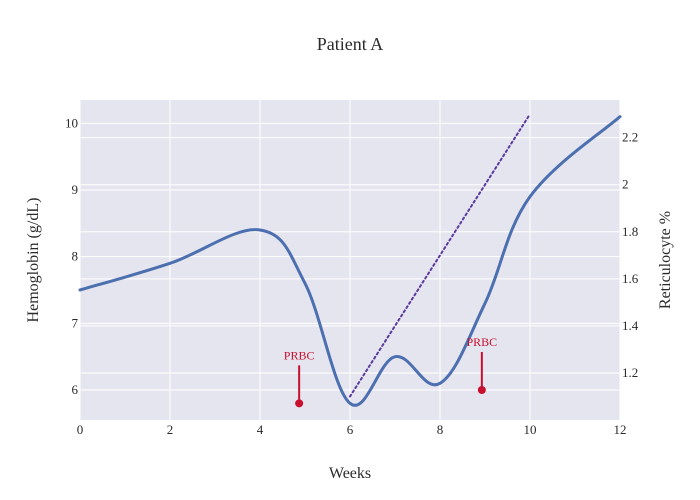 This screenshot has height=500, width=700. Describe the element at coordinates (350, 429) in the screenshot. I see `x-tick-label: 6` at that location.